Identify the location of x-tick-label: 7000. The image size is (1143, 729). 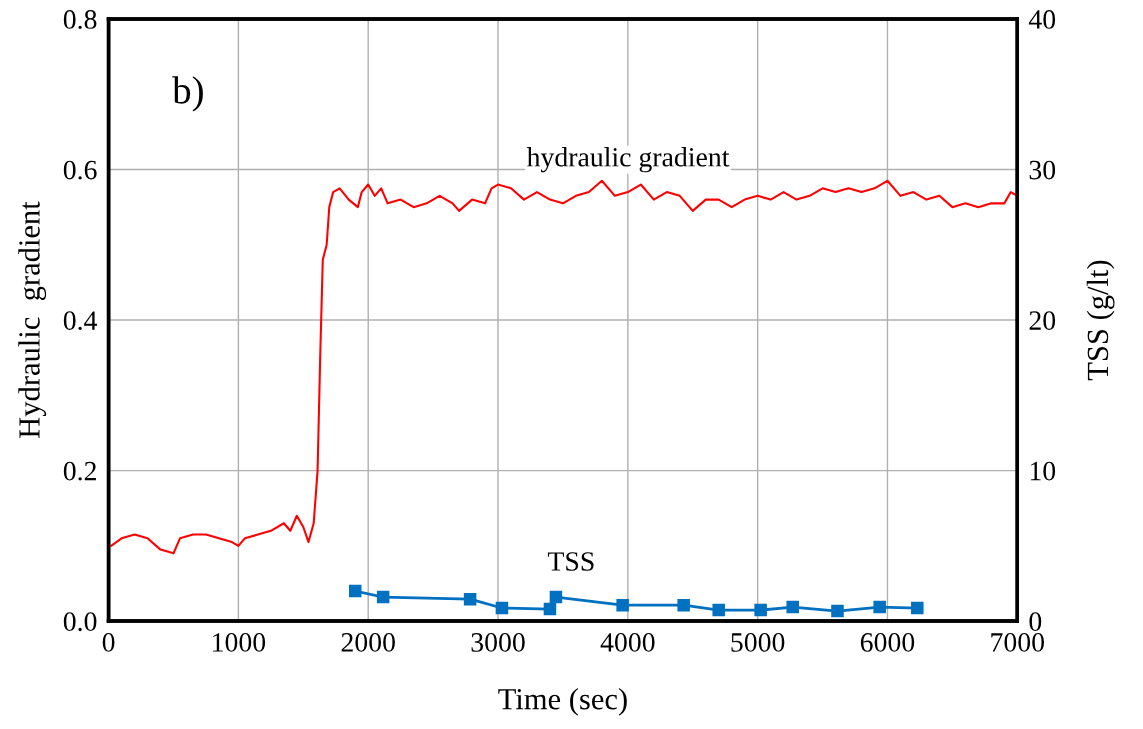
(1017, 642).